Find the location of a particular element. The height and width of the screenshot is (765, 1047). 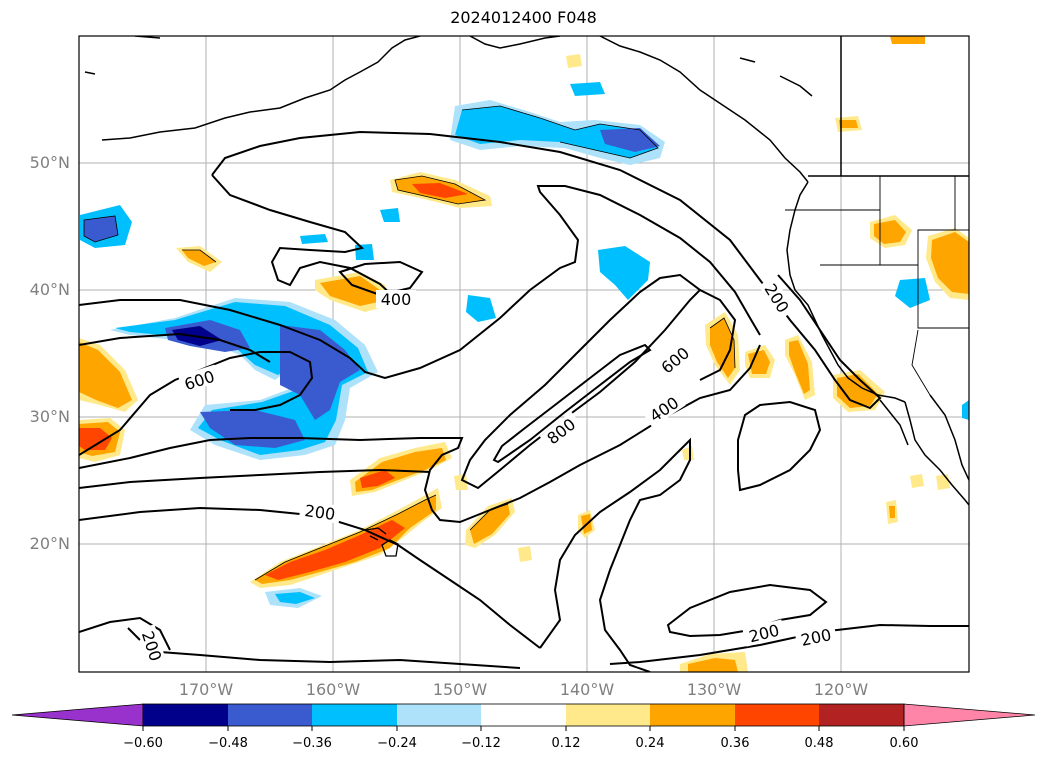

lon-label: 160°W is located at coordinates (333, 689).